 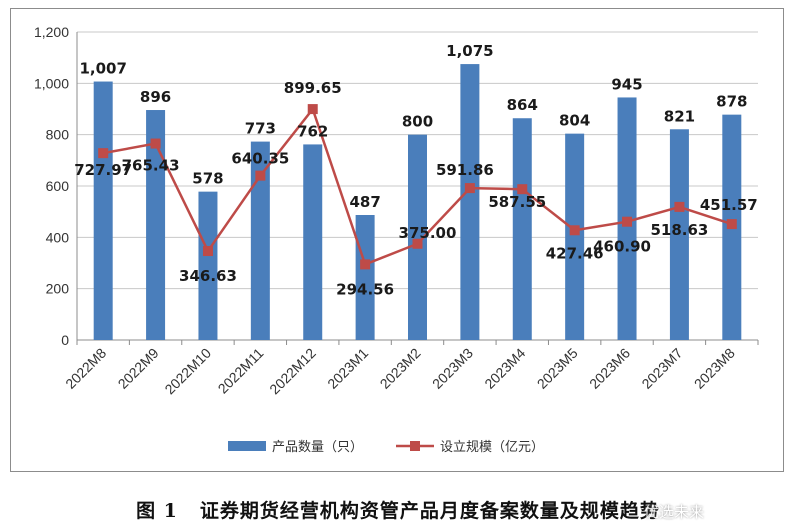 What do you see at coordinates (469, 51) in the screenshot?
I see `bar-data-label: 1,075` at bounding box center [469, 51].